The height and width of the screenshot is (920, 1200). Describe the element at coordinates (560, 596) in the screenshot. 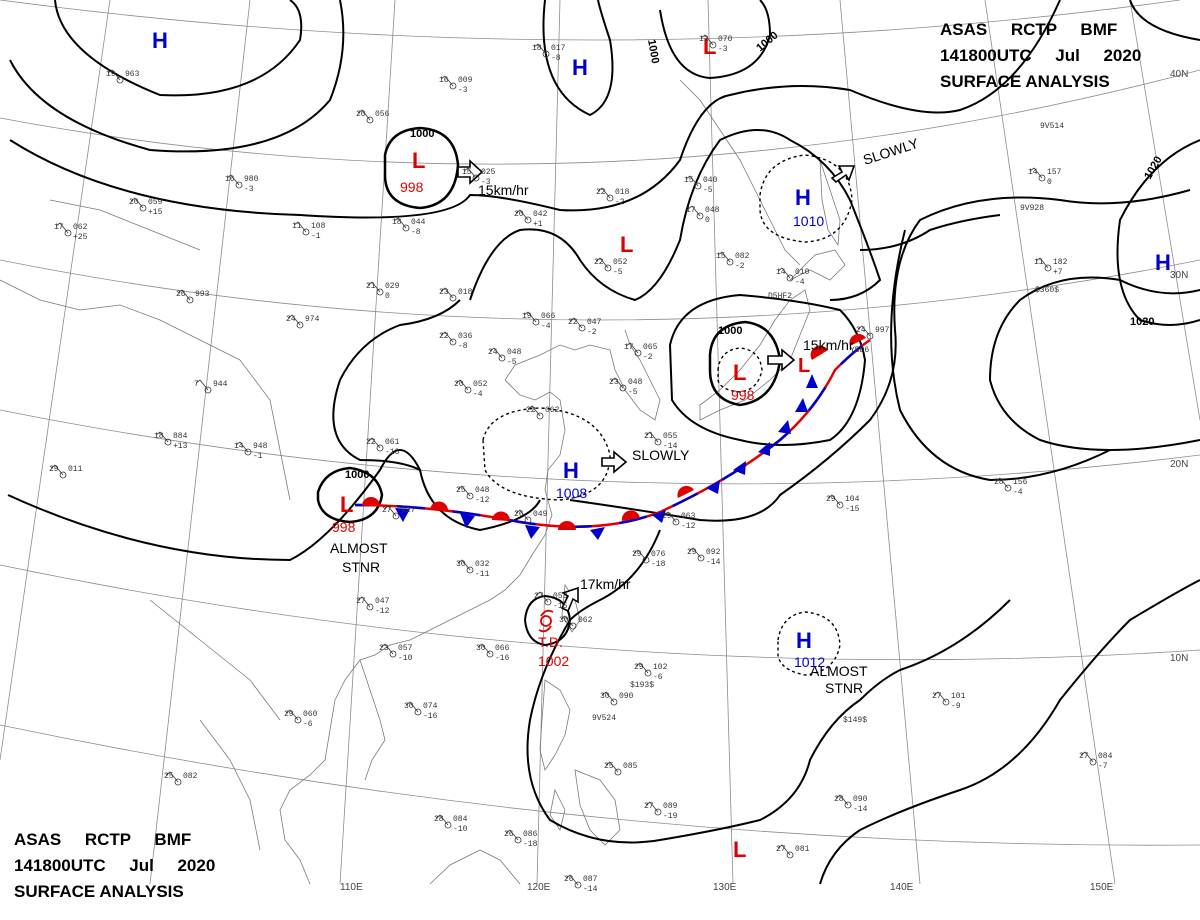

I see `station-pressure: 053` at that location.